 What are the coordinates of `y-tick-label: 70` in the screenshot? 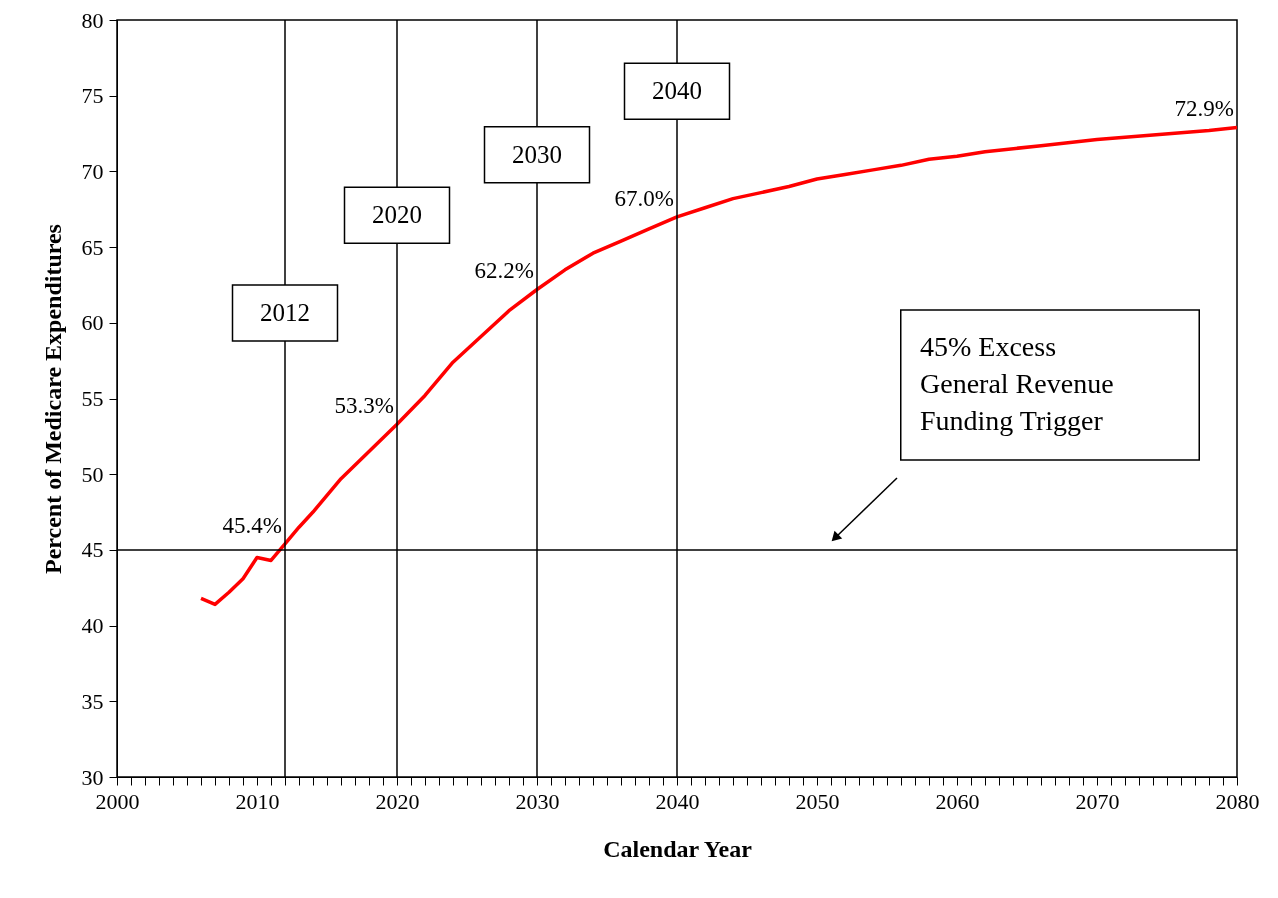 It's located at (92, 171).